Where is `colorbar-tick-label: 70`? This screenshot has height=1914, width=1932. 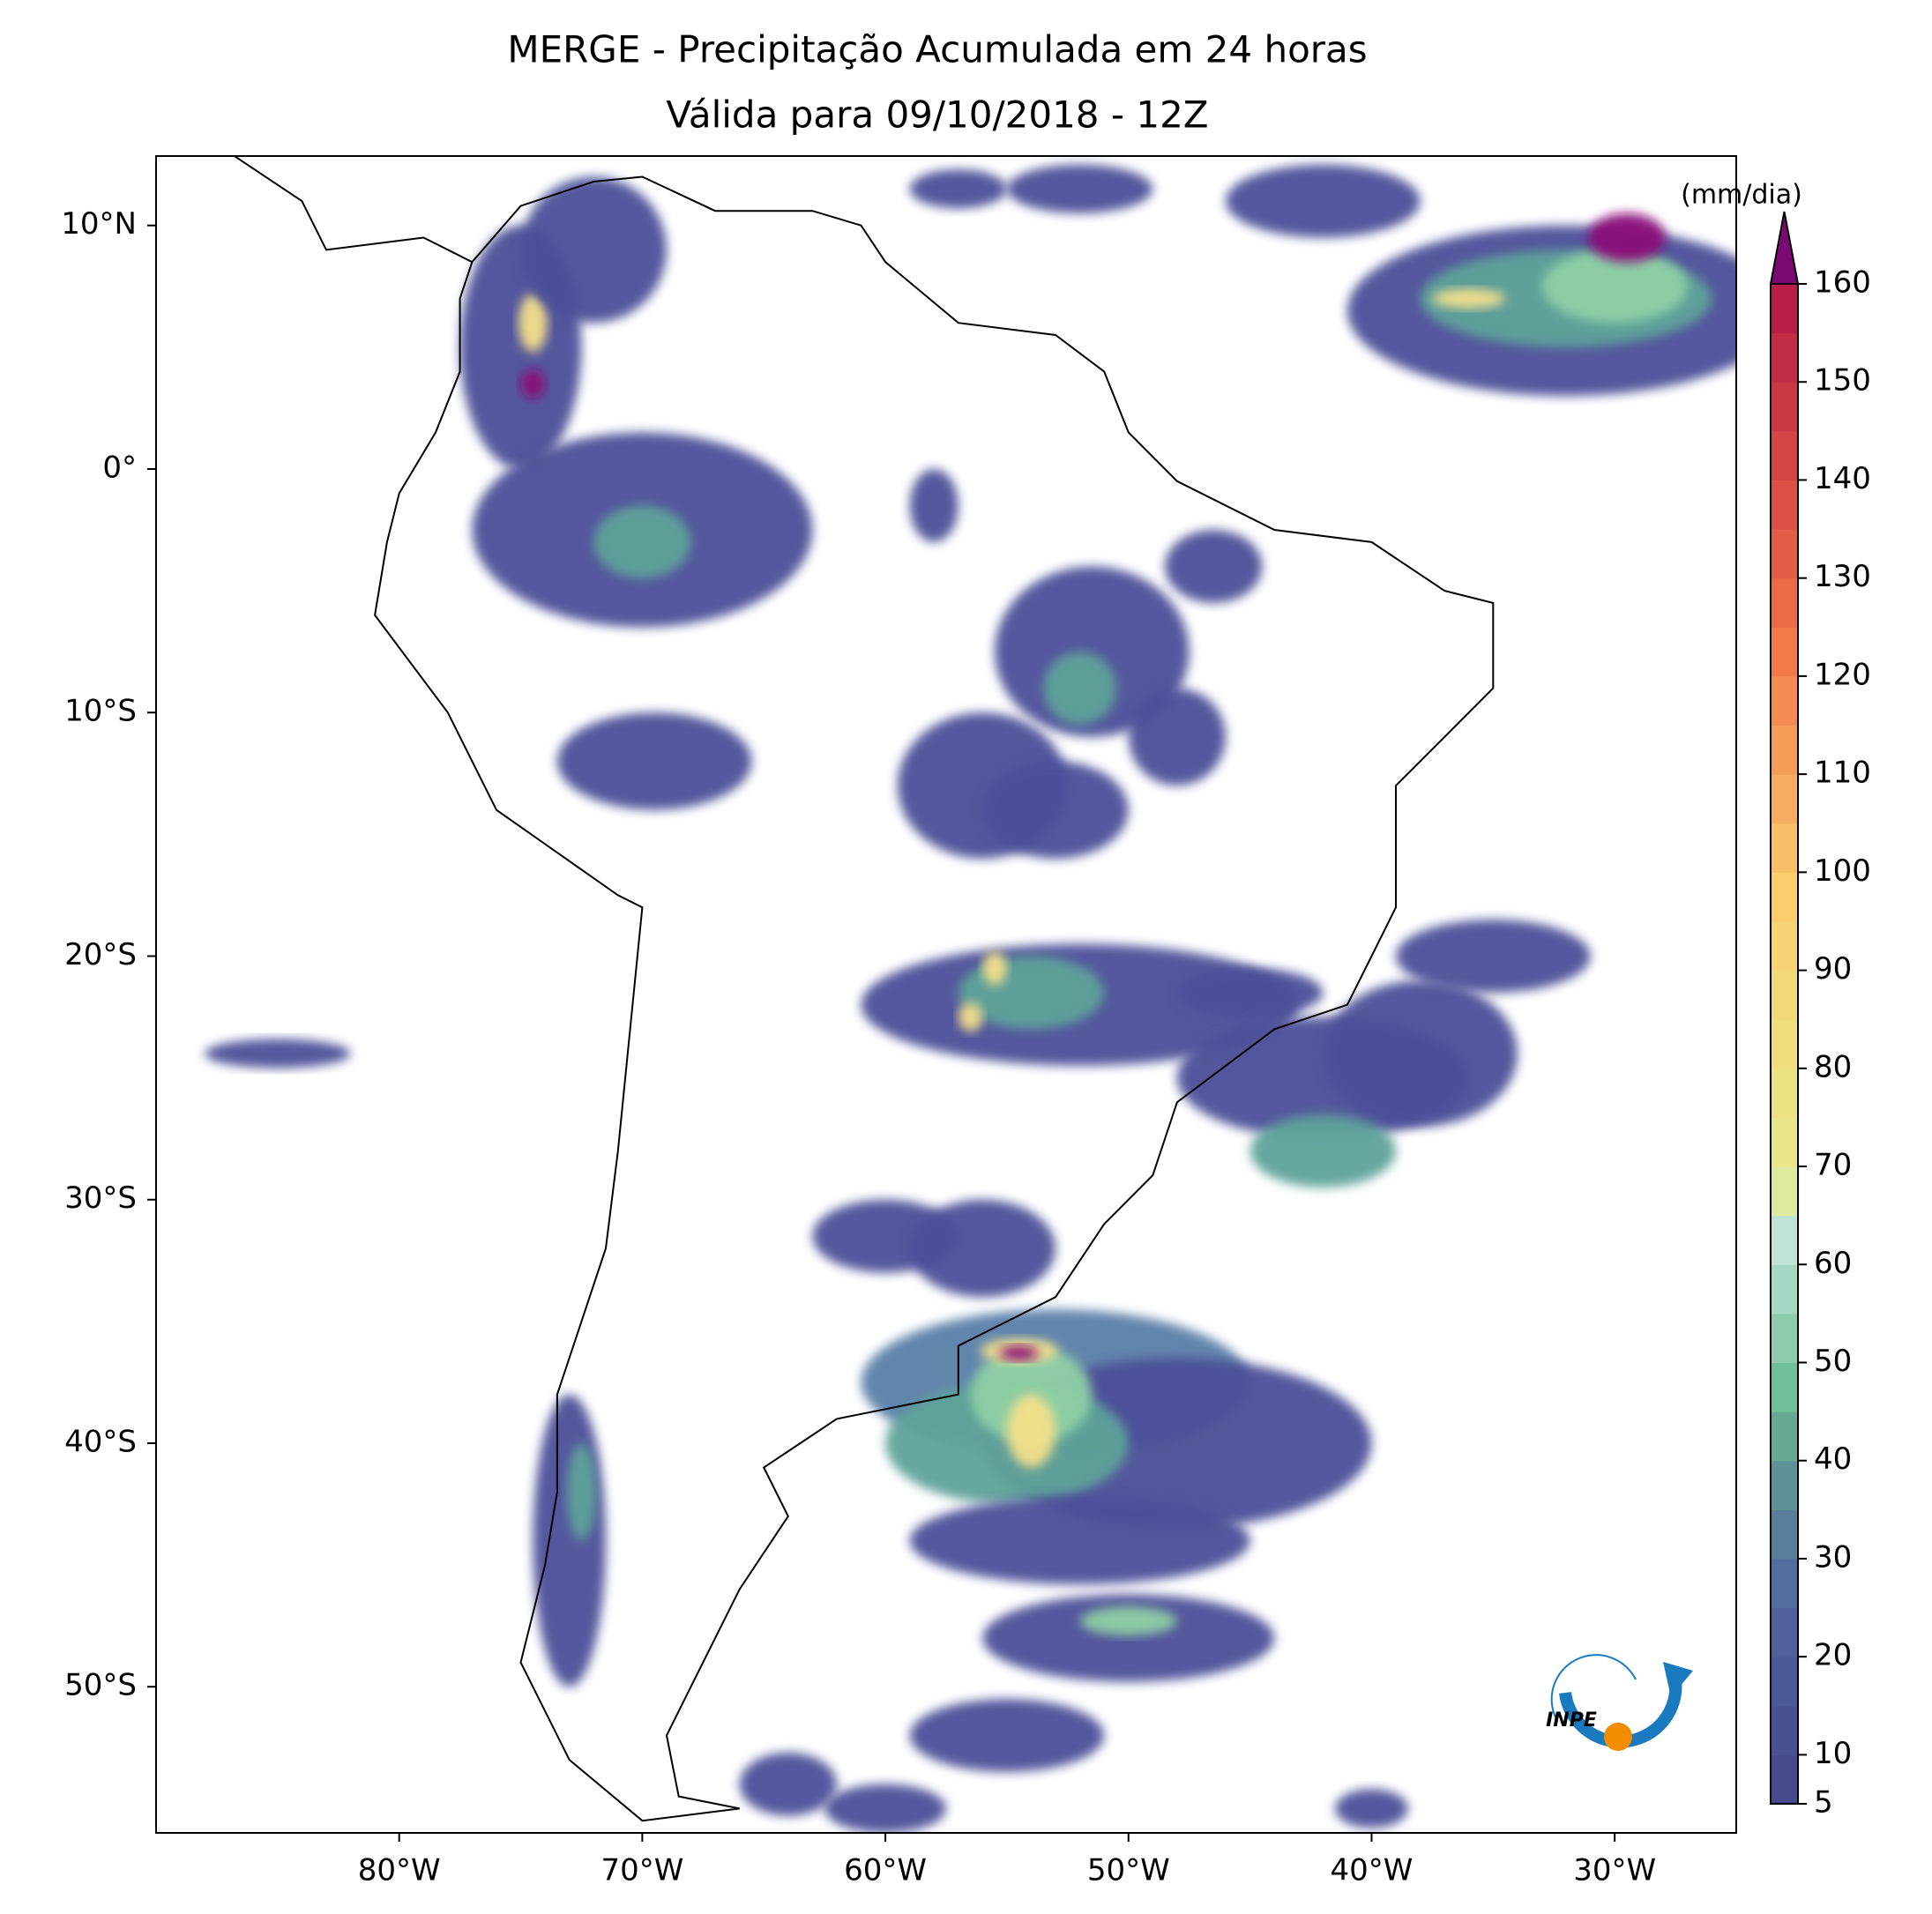 colorbar-tick-label: 70 is located at coordinates (1833, 1165).